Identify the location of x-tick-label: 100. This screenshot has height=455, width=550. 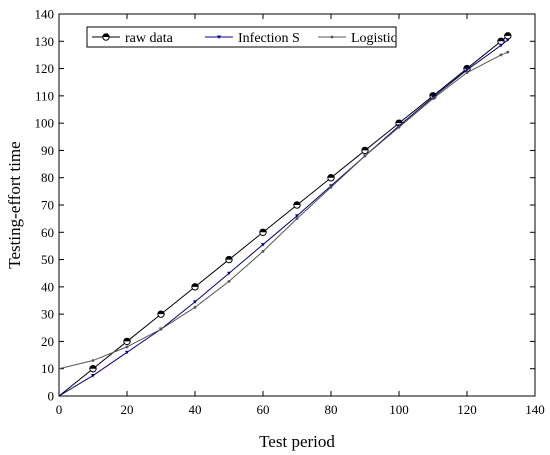
(399, 409).